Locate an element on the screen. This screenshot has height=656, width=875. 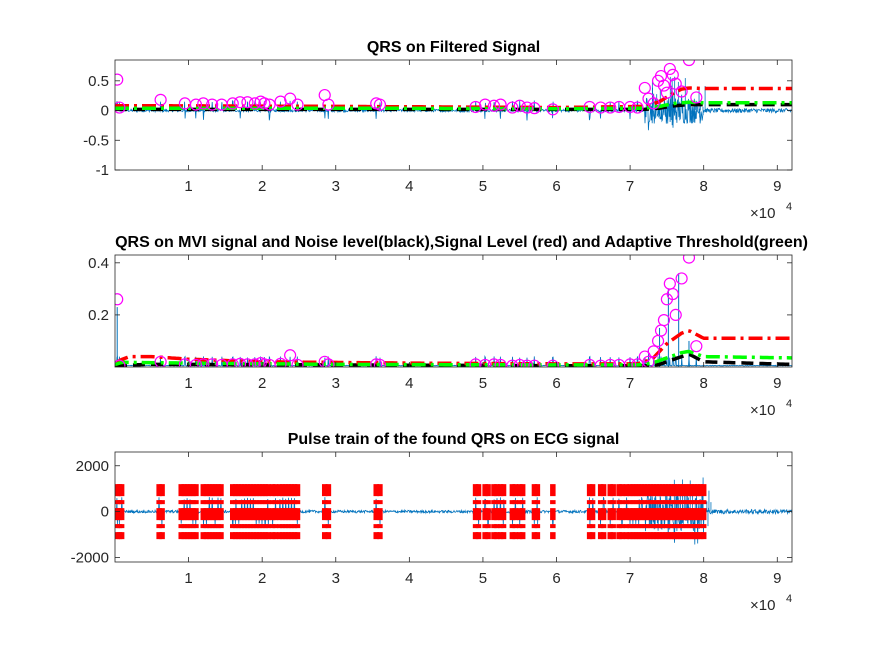
y-tick-label: 0.4 is located at coordinates (98, 263).